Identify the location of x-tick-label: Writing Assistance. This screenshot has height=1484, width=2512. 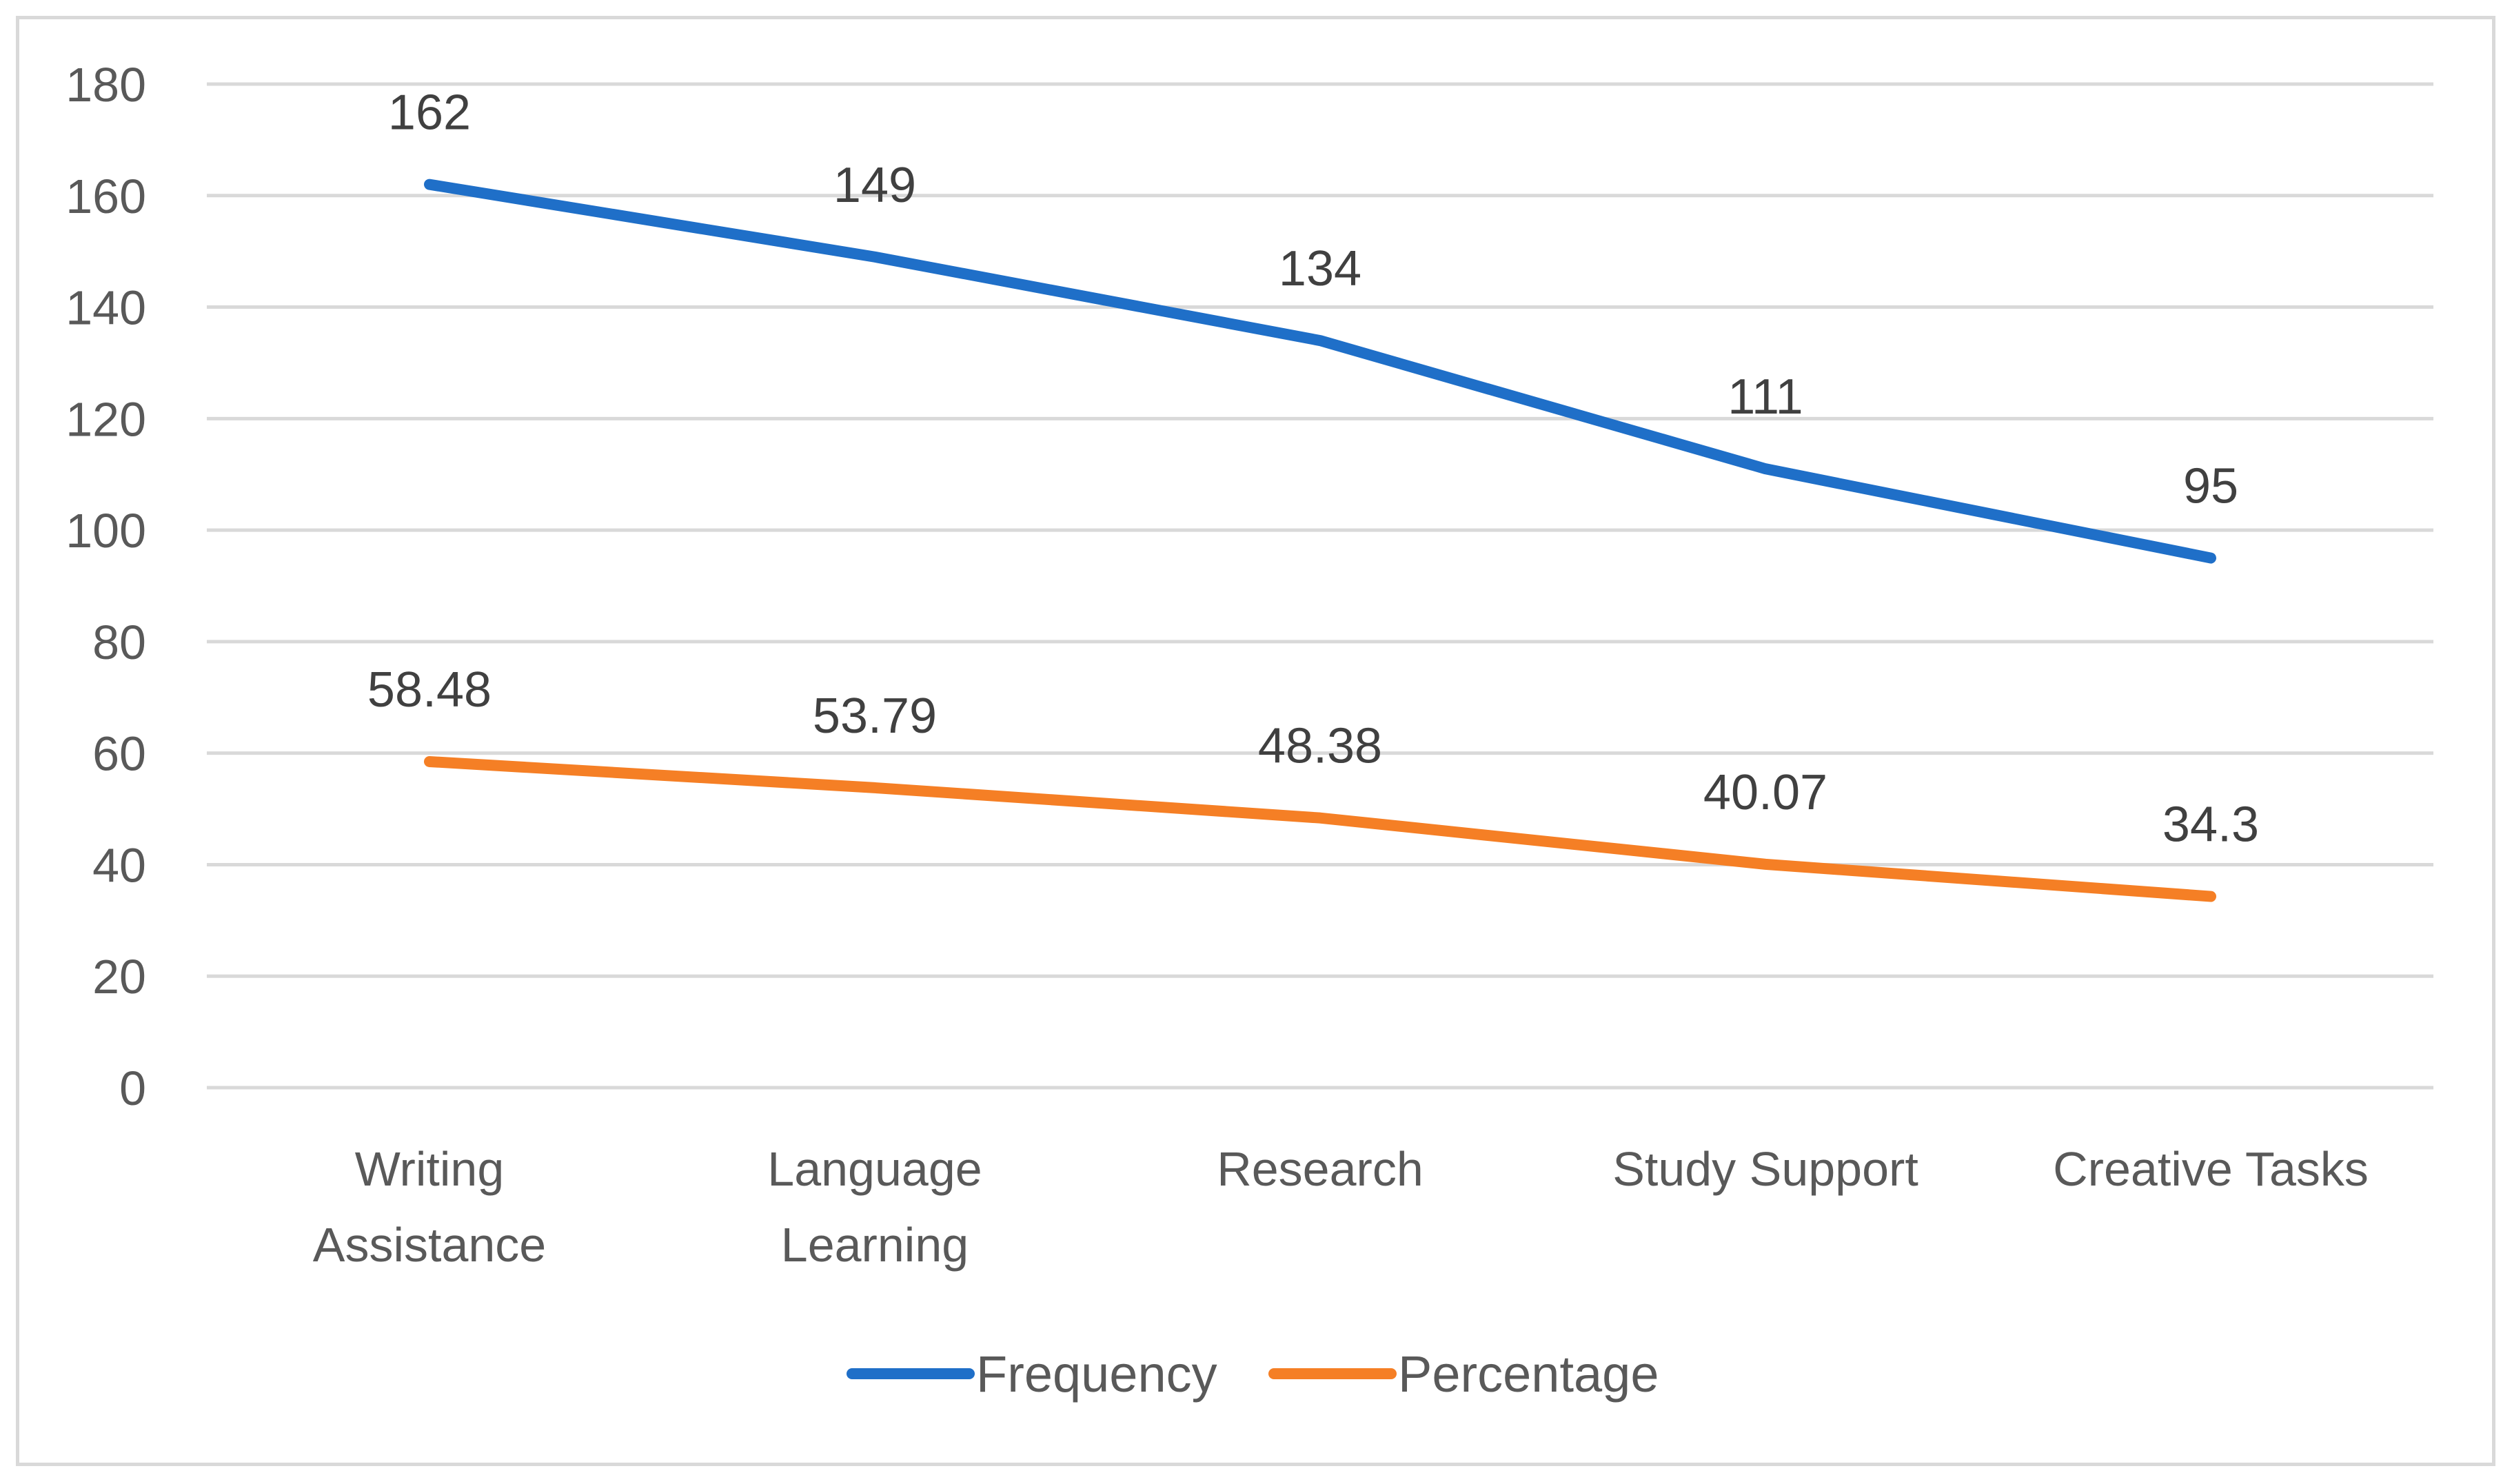
(429, 1207).